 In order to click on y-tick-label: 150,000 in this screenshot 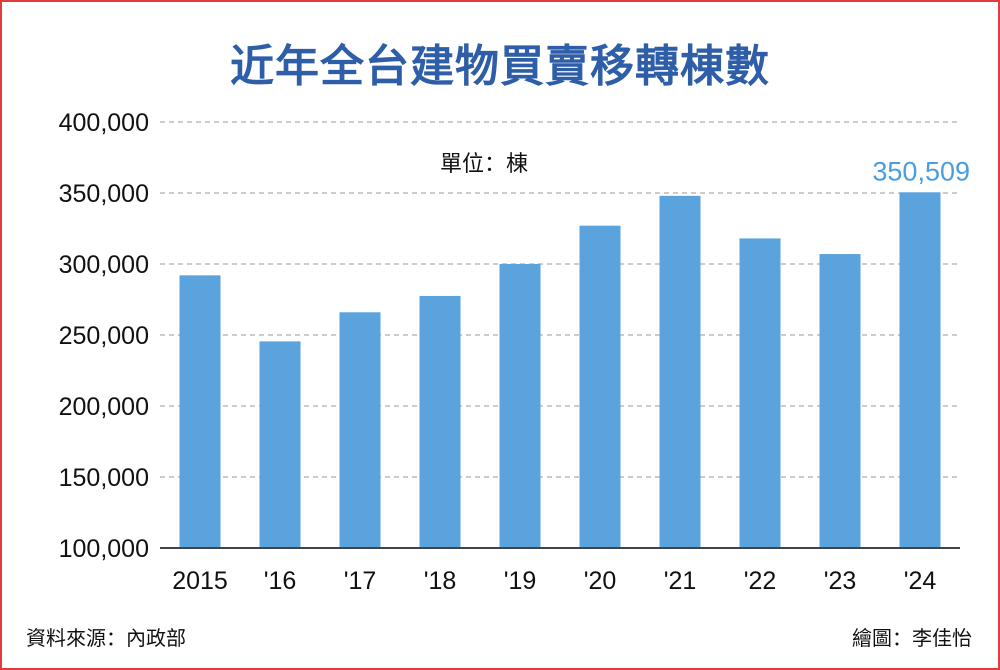, I will do `click(104, 478)`.